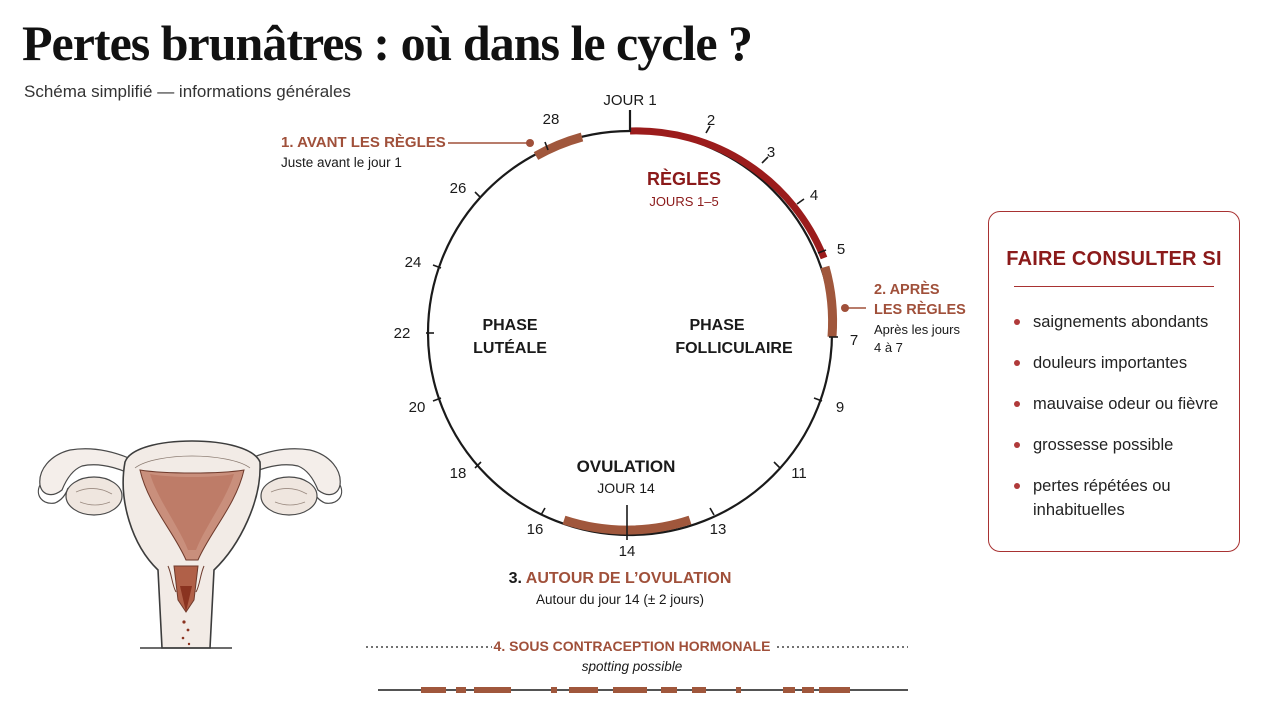  I want to click on follicular-phase-label-line2: FOLLICULAIRE, so click(734, 348).